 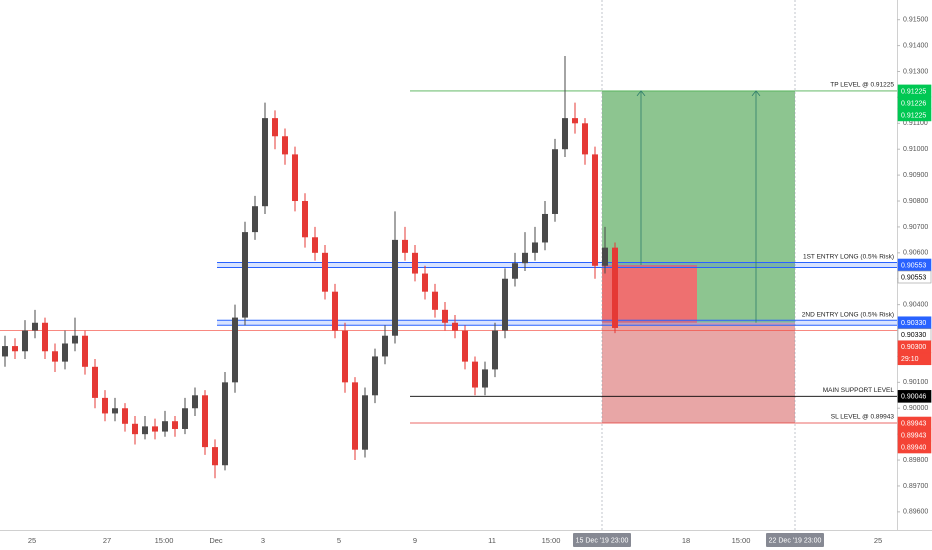 What do you see at coordinates (649, 177) in the screenshot?
I see `profit-zone` at bounding box center [649, 177].